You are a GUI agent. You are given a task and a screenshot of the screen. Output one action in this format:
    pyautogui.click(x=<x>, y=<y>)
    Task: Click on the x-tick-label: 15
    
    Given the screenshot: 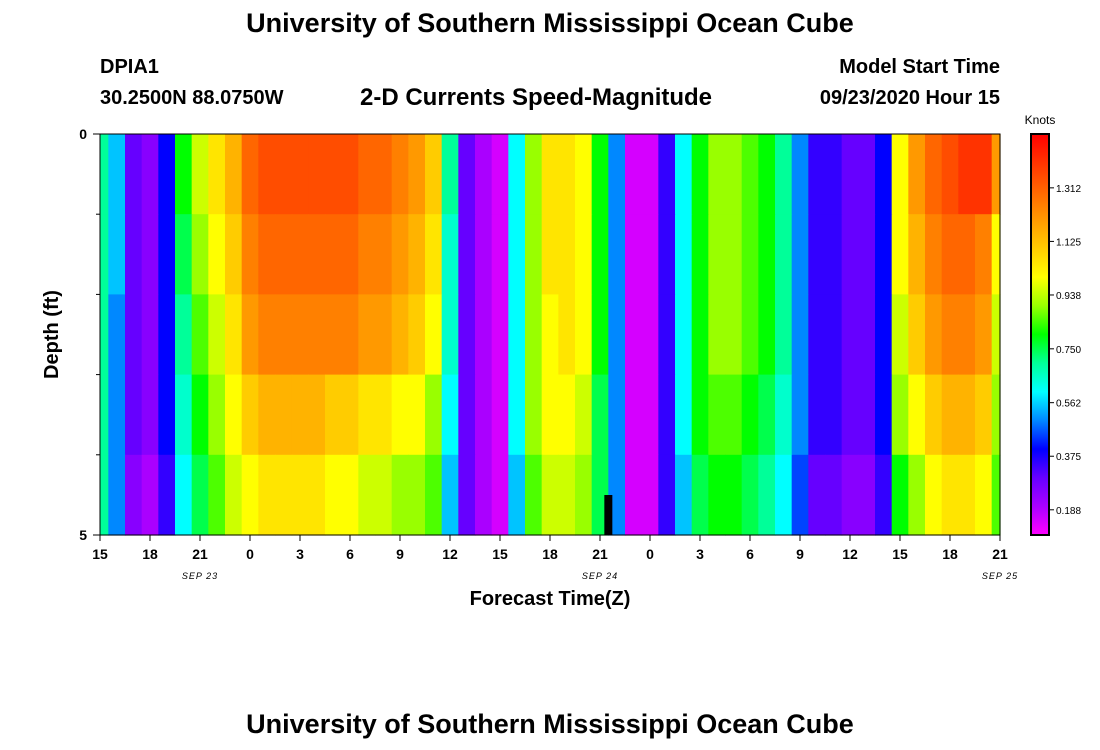 What is the action you would take?
    pyautogui.click(x=500, y=554)
    